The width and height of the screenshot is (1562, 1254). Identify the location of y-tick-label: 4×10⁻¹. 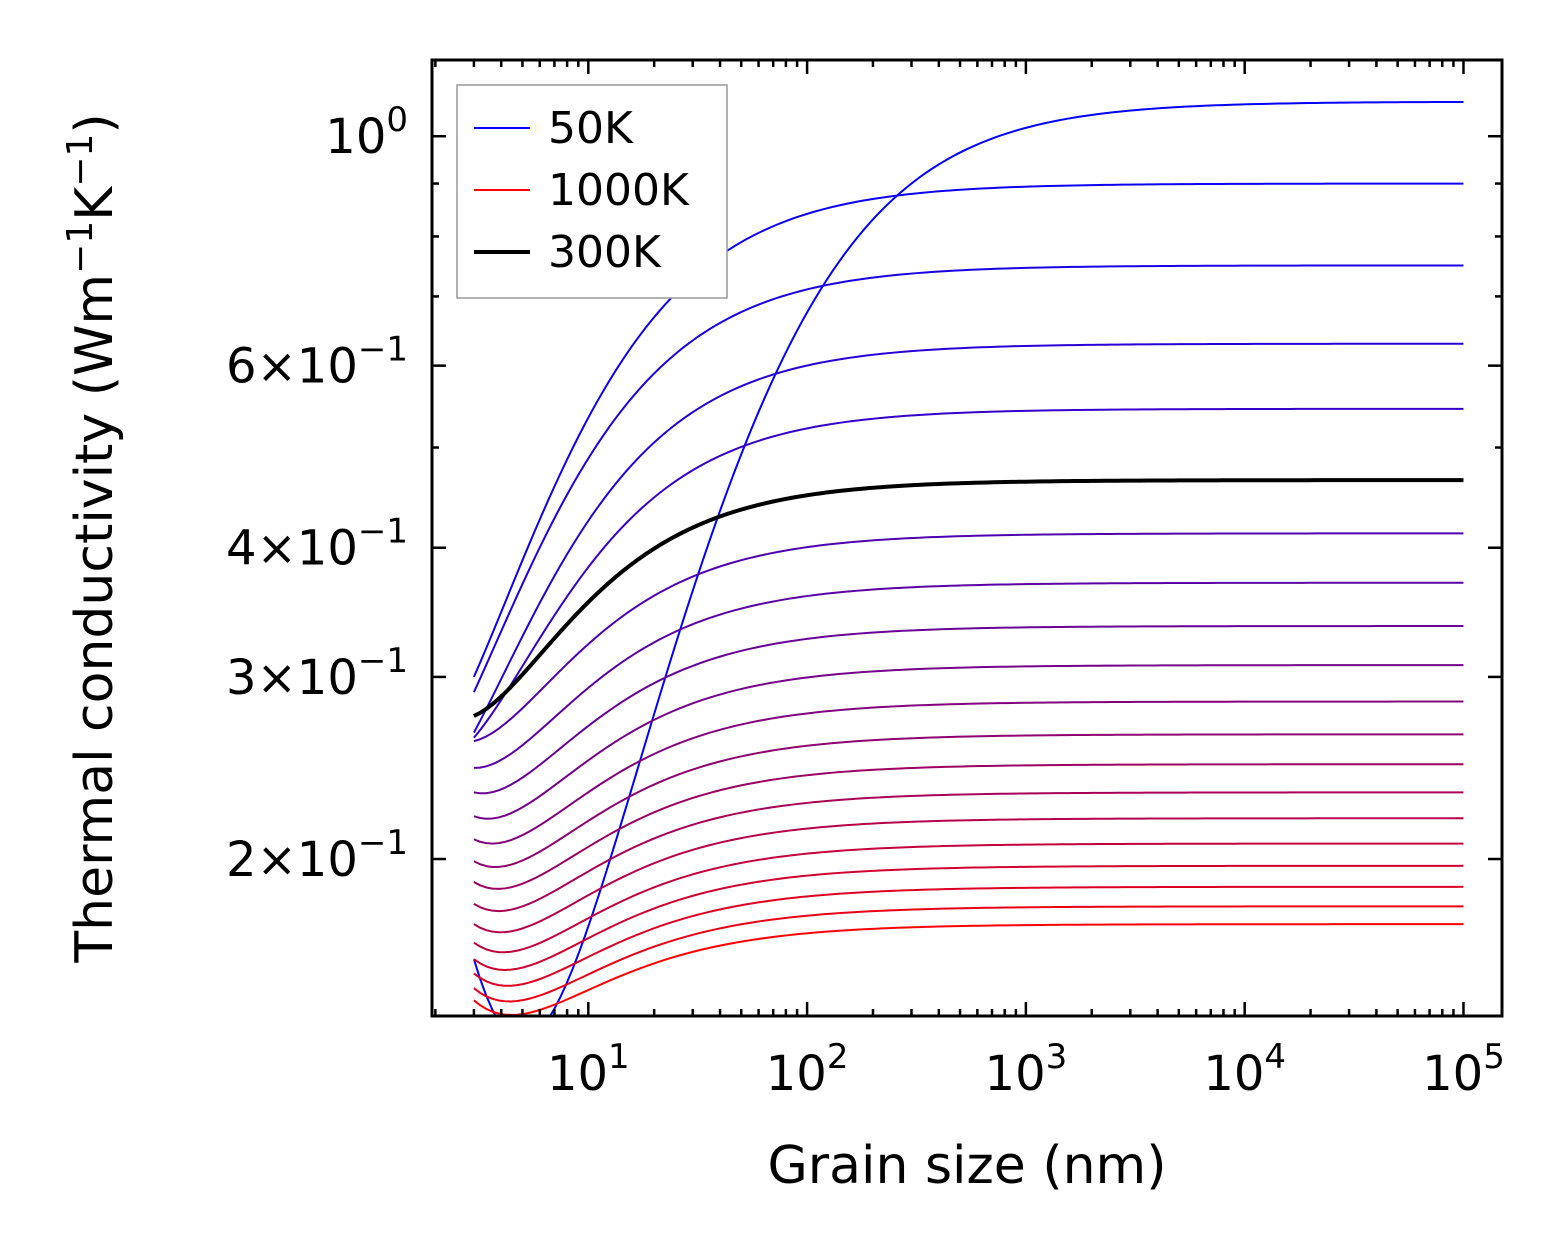
(317, 544).